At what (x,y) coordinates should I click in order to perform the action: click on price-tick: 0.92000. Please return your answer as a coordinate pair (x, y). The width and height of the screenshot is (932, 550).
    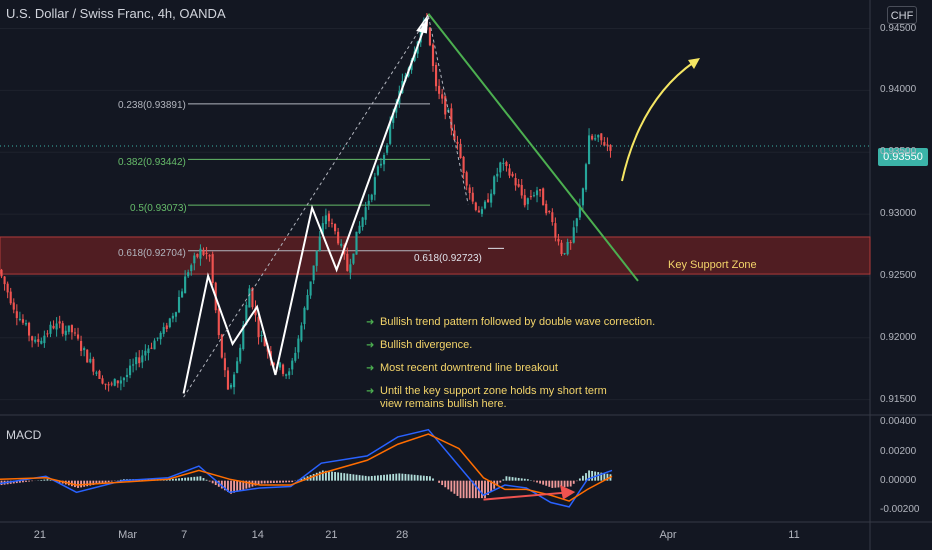
    Looking at the image, I should click on (898, 337).